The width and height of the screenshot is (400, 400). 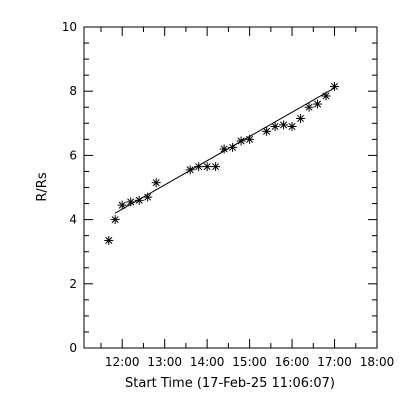 I want to click on x-tick-label: 16:00, so click(x=292, y=362).